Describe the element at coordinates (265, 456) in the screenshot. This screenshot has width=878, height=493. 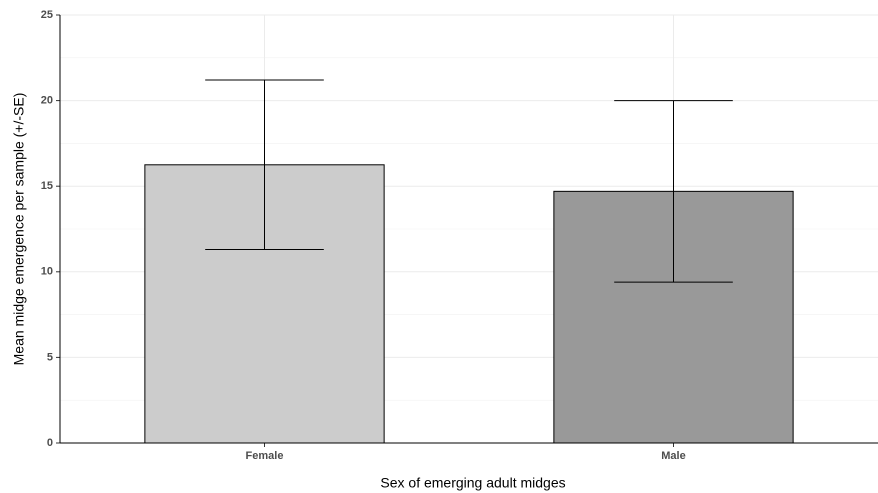
I see `x-tick-label: Female` at that location.